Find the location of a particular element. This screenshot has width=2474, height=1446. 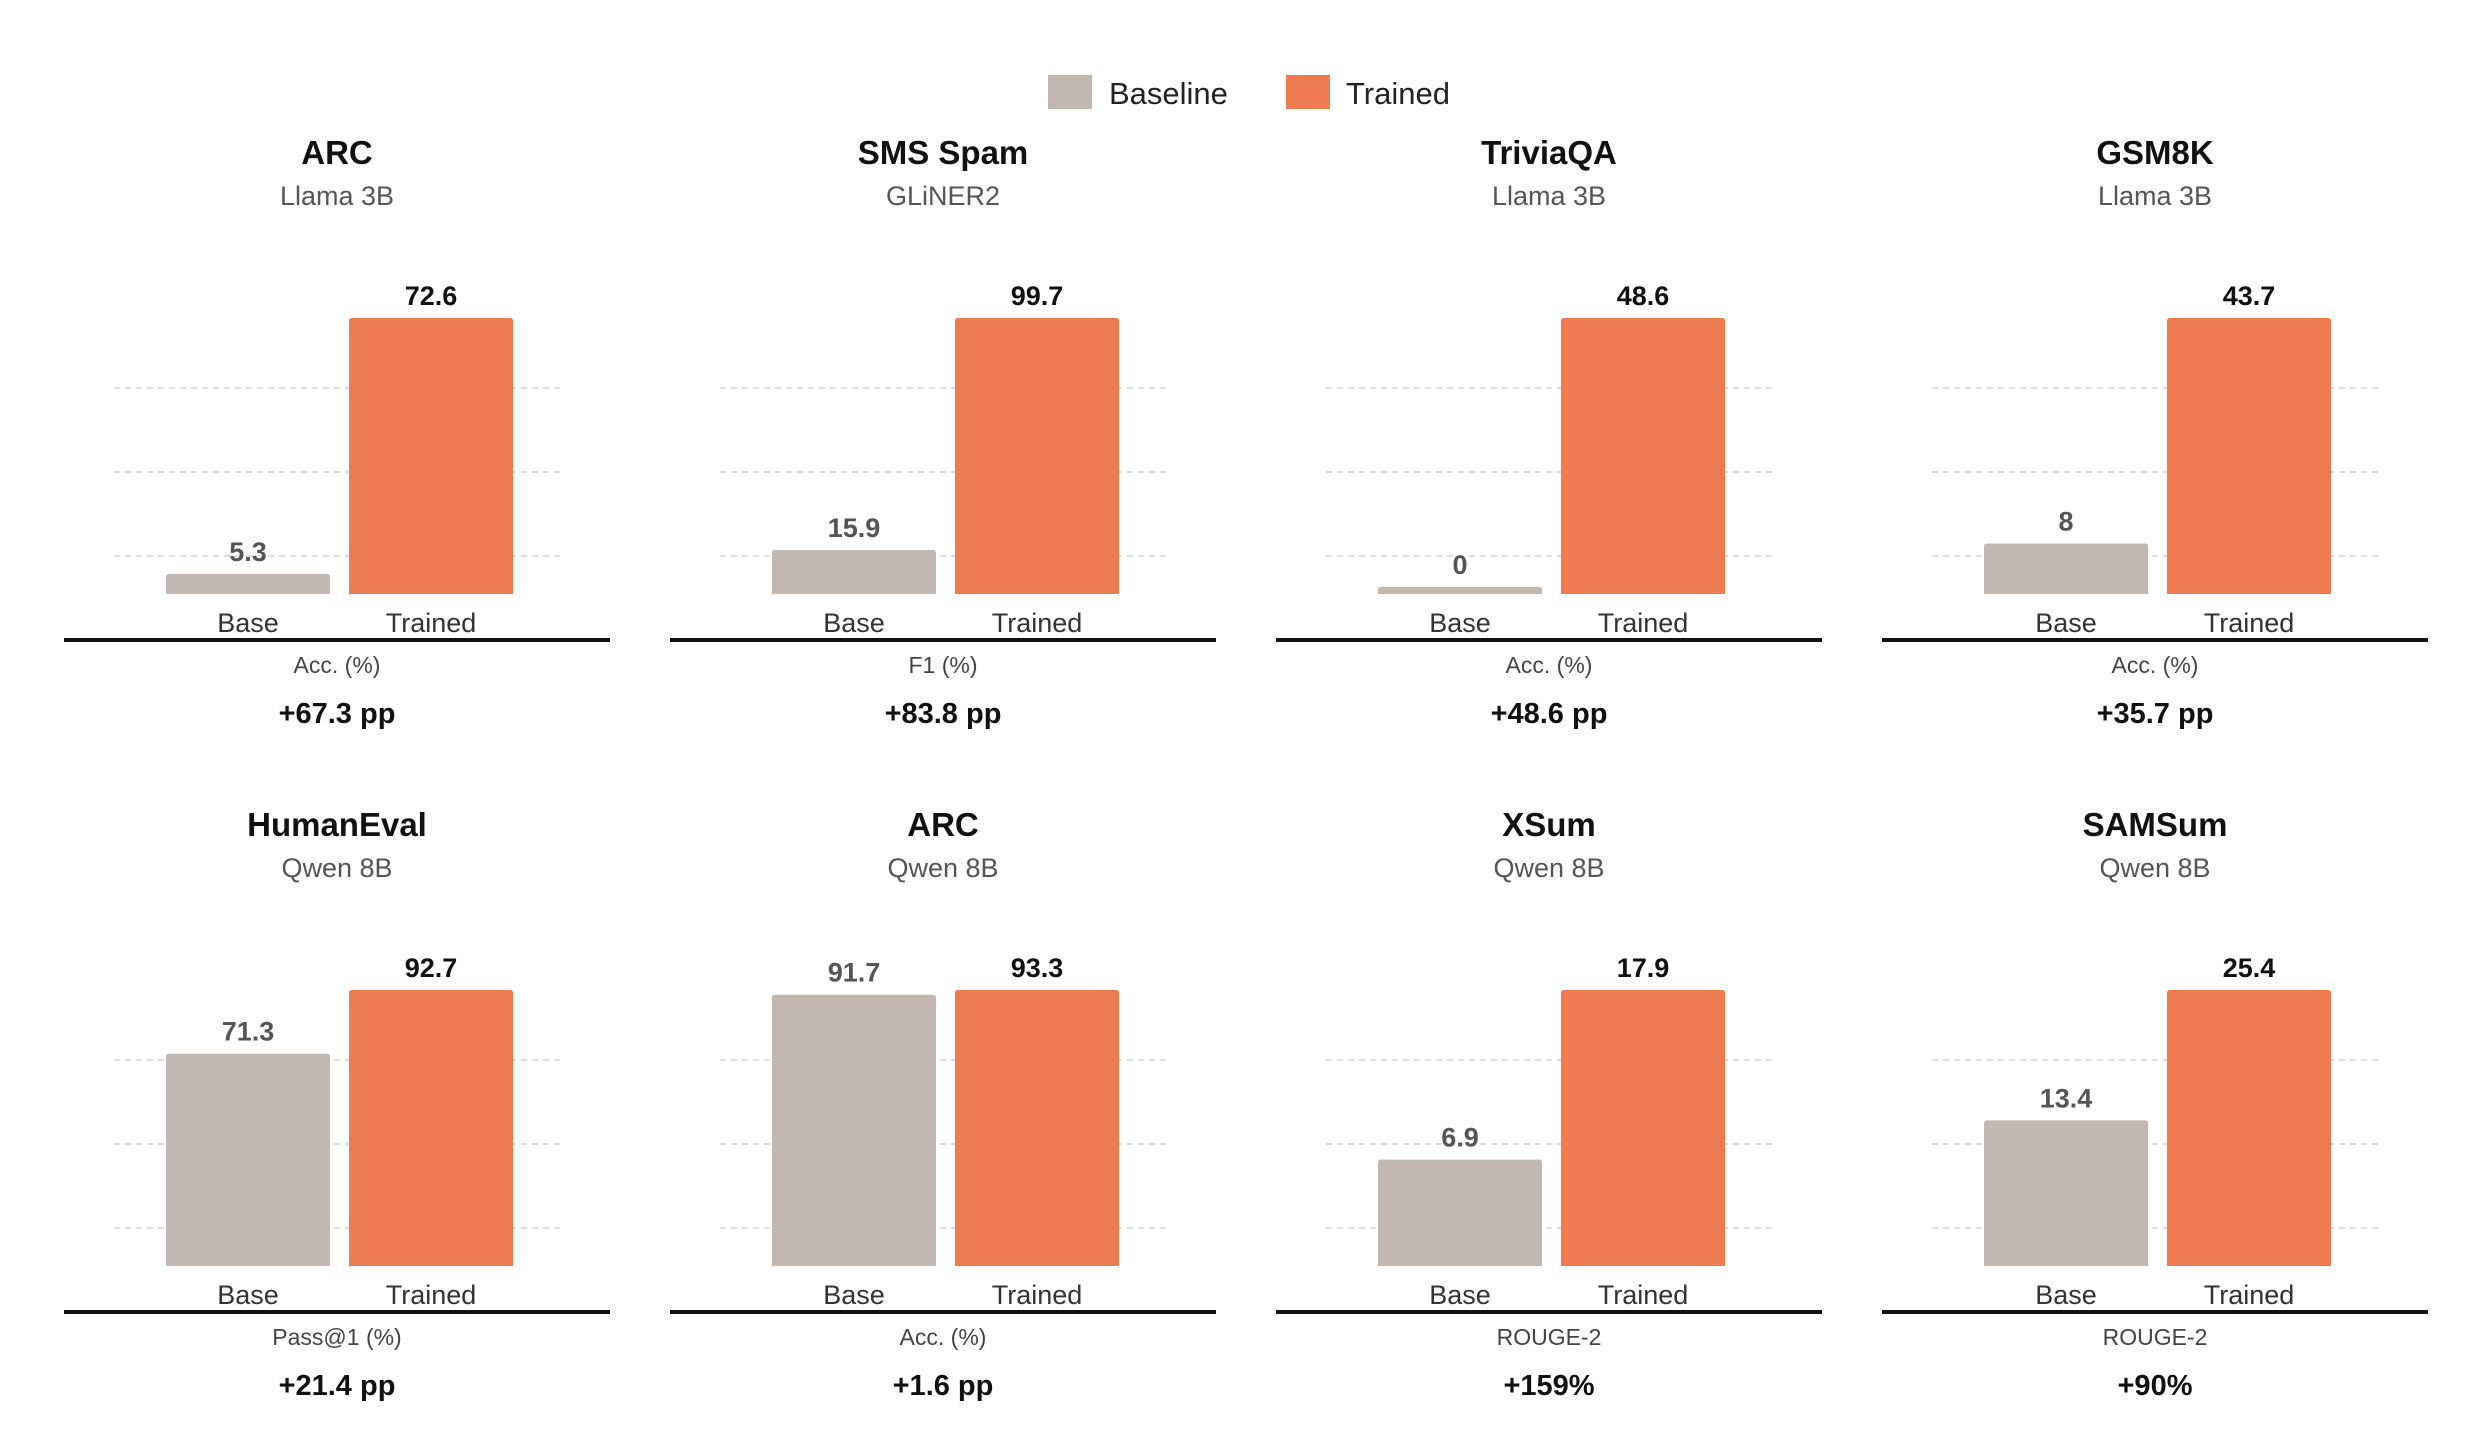

legend-trained-label: Trained is located at coordinates (1398, 93).